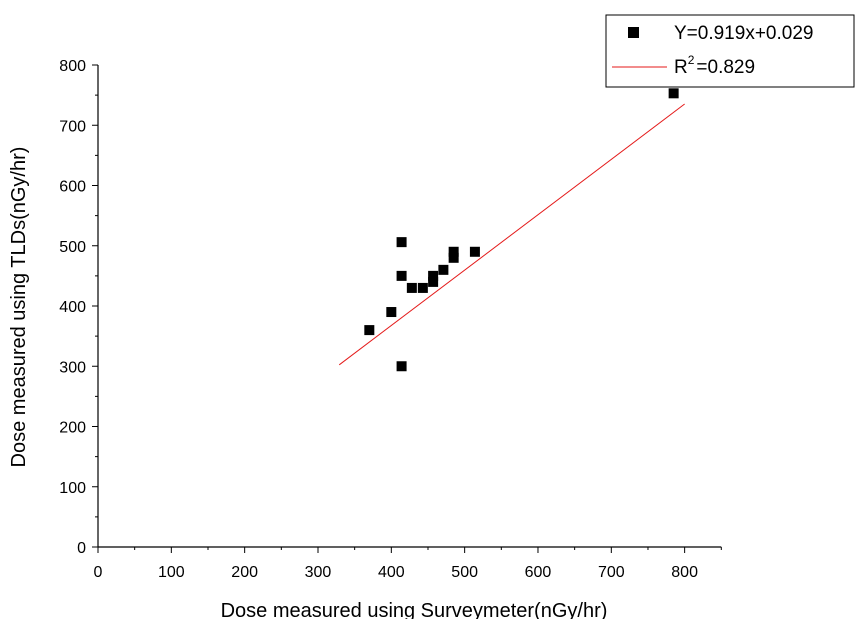 This screenshot has width=858, height=619. I want to click on y-tick-label: 600, so click(72, 187).